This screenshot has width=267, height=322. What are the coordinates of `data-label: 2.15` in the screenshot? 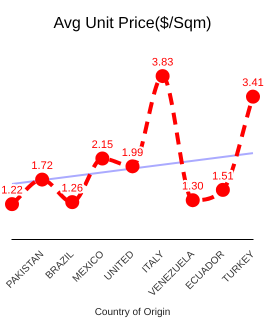 It's located at (103, 145).